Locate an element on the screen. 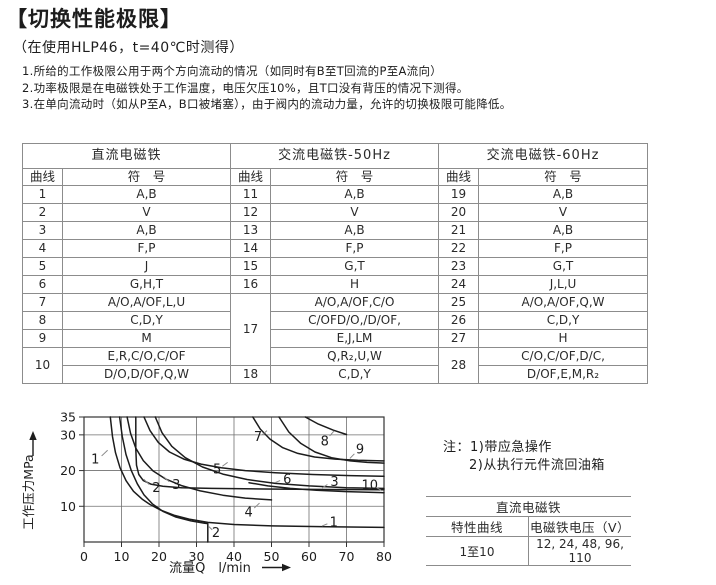  side-note-line-1: 注：1)带应急操作 is located at coordinates (524, 448).